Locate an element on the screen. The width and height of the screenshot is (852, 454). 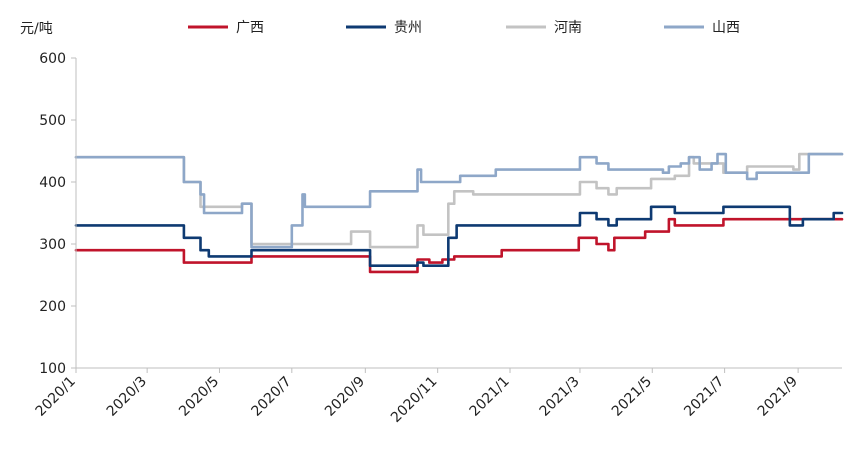
legend-label: 山西 is located at coordinates (726, 28).